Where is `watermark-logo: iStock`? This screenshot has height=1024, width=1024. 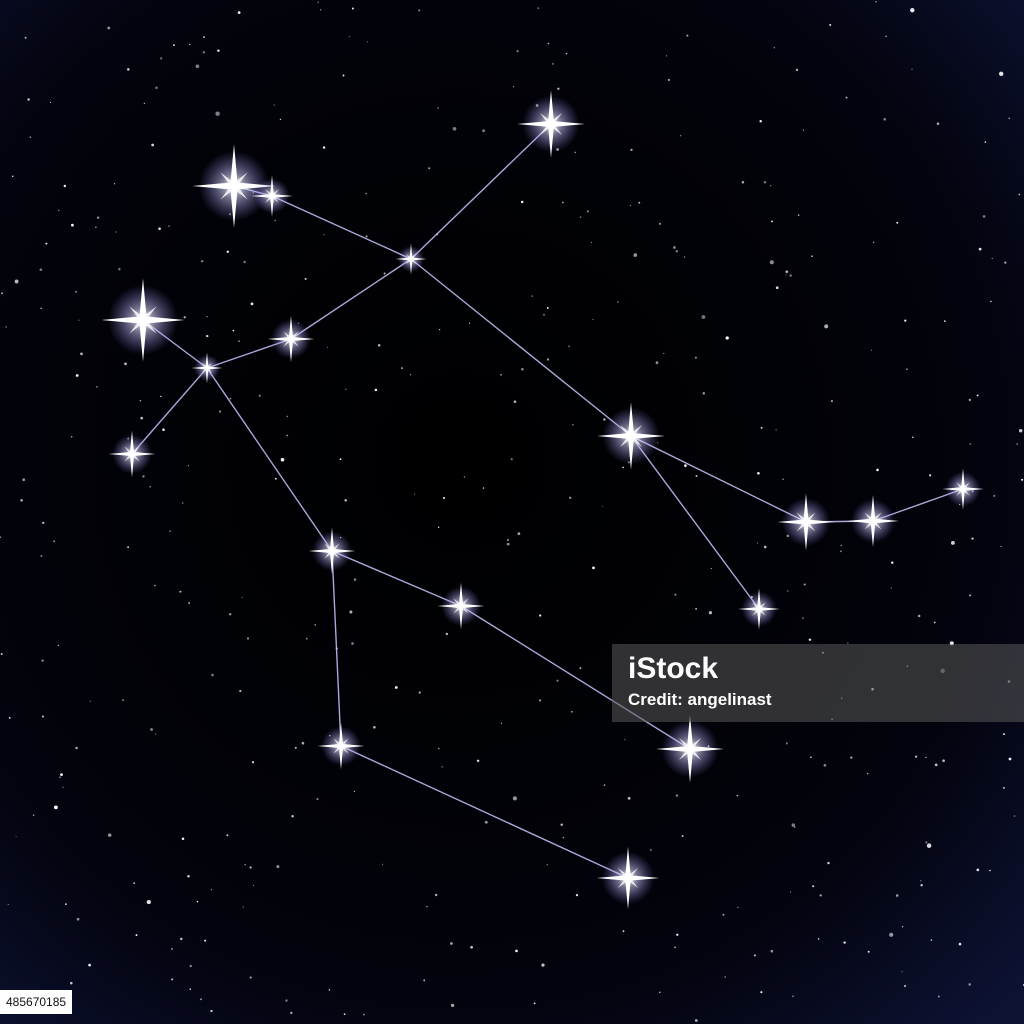 watermark-logo: iStock is located at coordinates (673, 668).